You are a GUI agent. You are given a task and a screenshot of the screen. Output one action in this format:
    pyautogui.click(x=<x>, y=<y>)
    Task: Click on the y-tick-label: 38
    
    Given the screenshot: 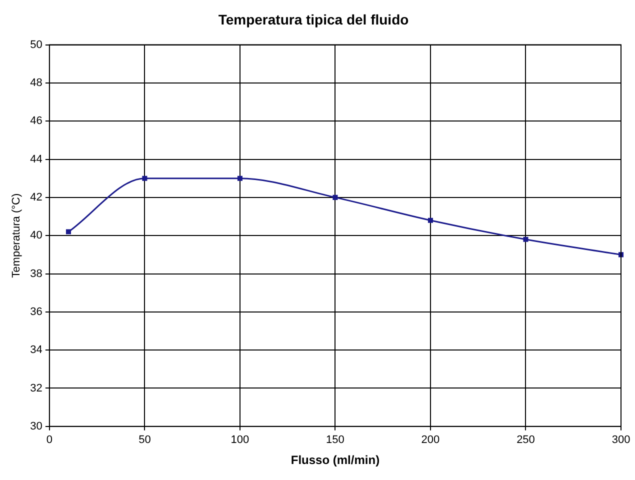 What is the action you would take?
    pyautogui.click(x=36, y=274)
    